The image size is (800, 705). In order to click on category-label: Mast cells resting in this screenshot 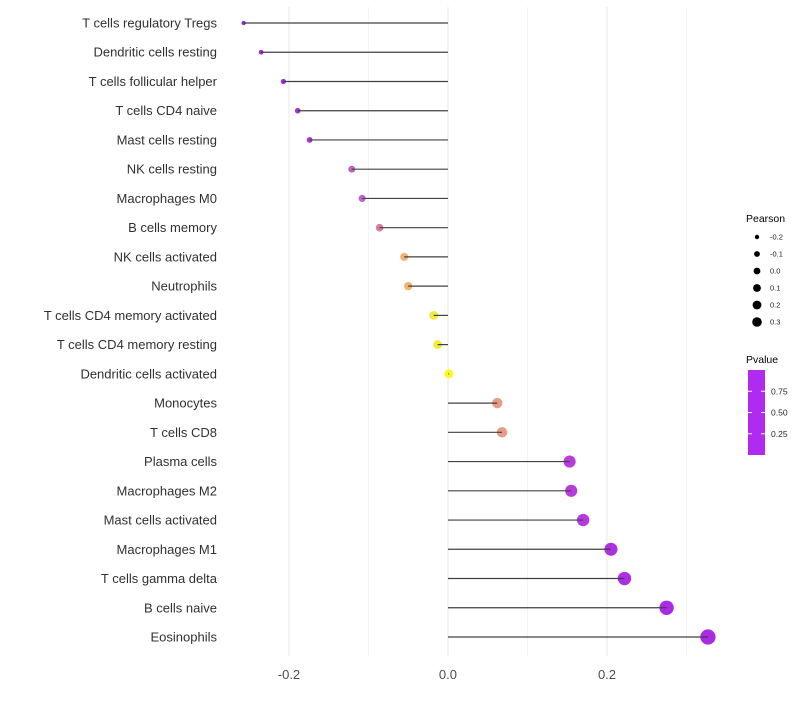, I will do `click(167, 139)`.